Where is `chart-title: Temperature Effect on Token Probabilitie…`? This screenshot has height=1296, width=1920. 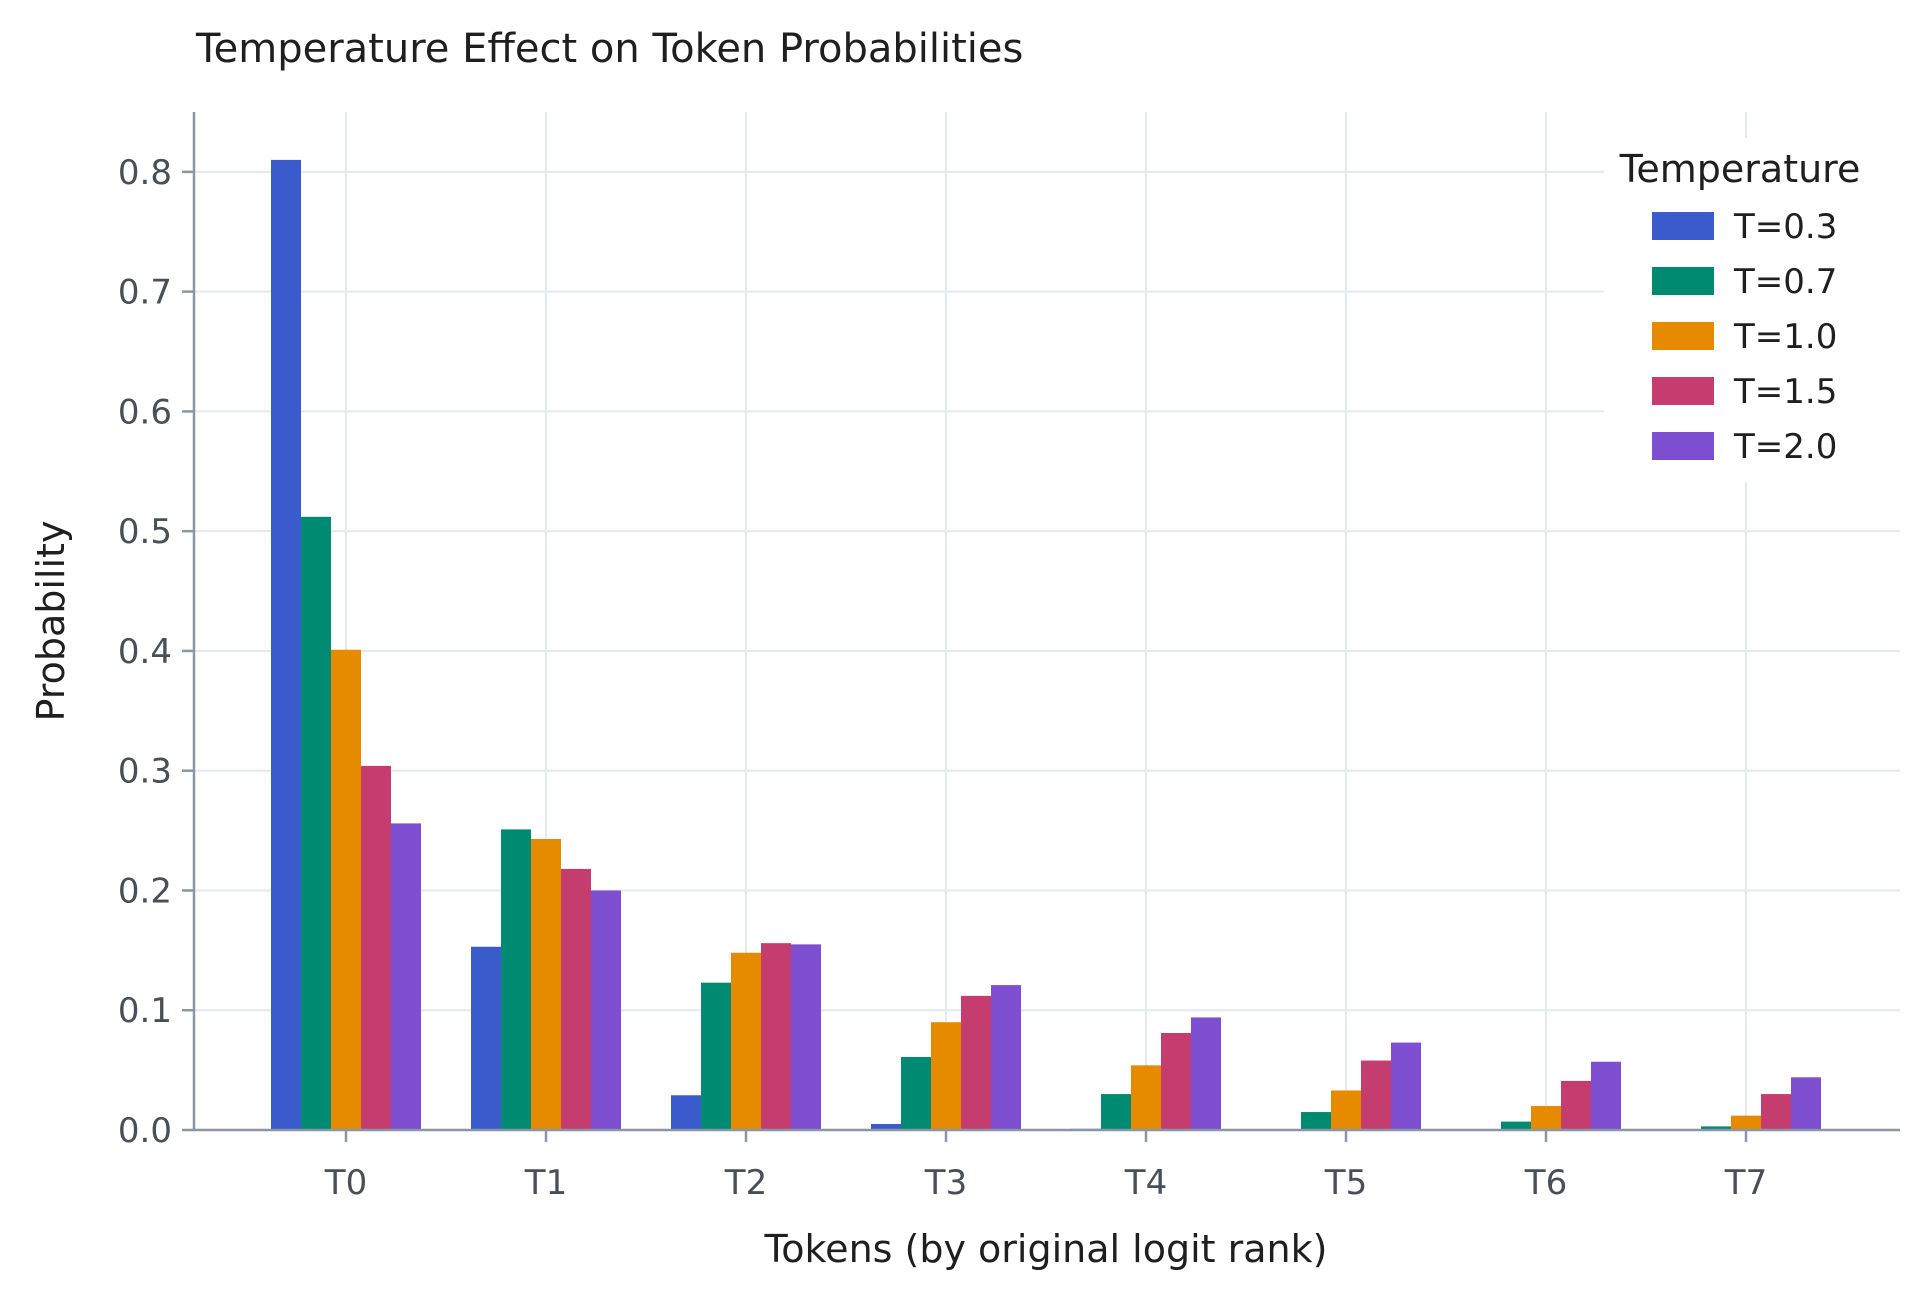 chart-title: Temperature Effect on Token Probabilitie… is located at coordinates (609, 49).